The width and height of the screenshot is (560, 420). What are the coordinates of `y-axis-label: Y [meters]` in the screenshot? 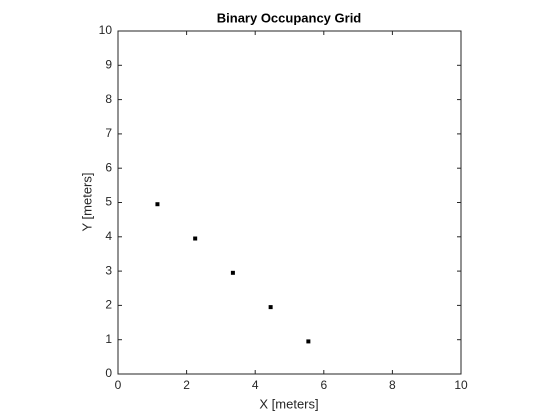 It's located at (86, 201).